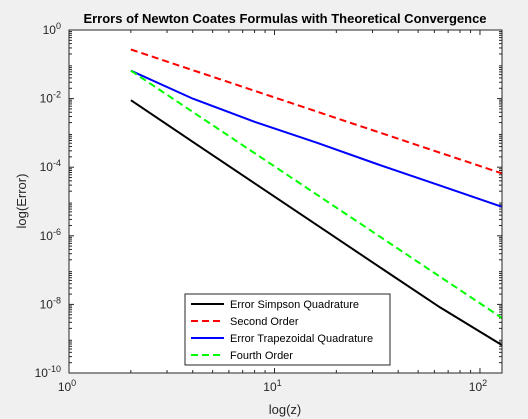  Describe the element at coordinates (50, 303) in the screenshot. I see `y-tick-label-1: 10⁻⁸` at that location.